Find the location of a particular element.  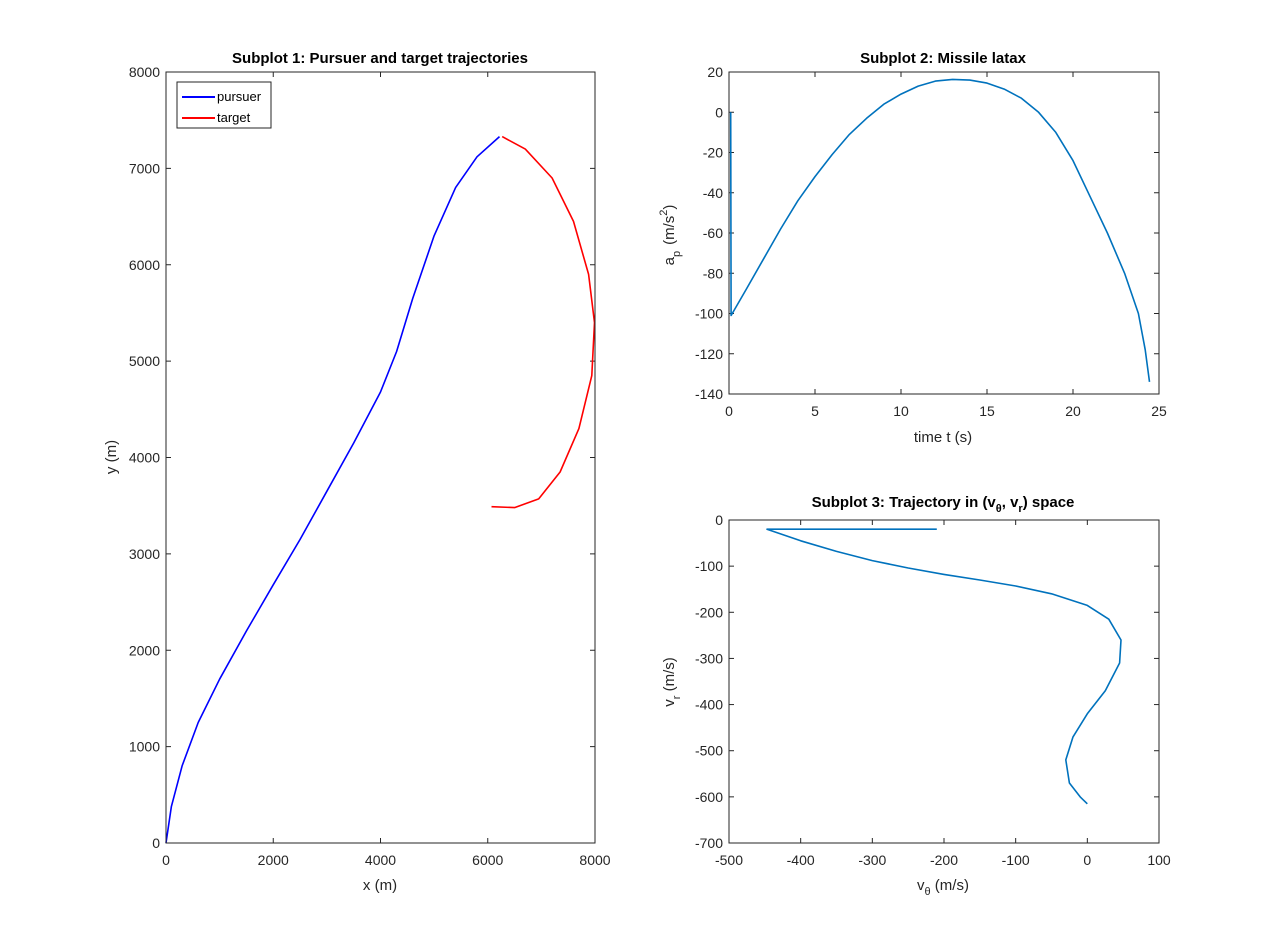

subplot-3-ytick-label: -200 is located at coordinates (709, 612).